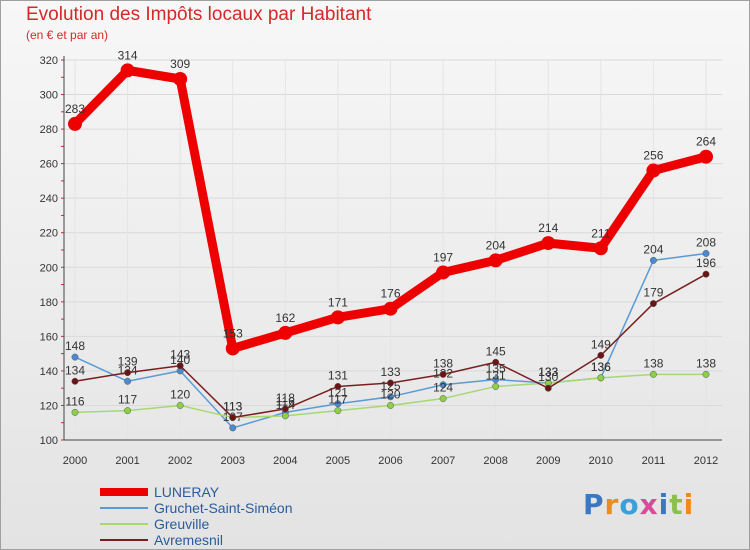  Describe the element at coordinates (548, 377) in the screenshot. I see `data-label: 130` at that location.